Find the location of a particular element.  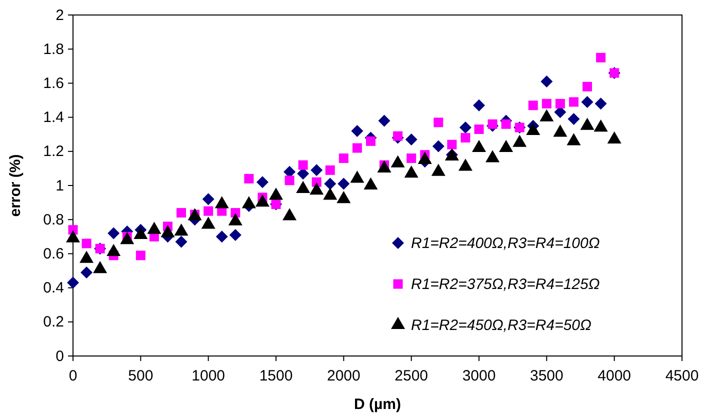

x-tick-label: 0 is located at coordinates (73, 376).